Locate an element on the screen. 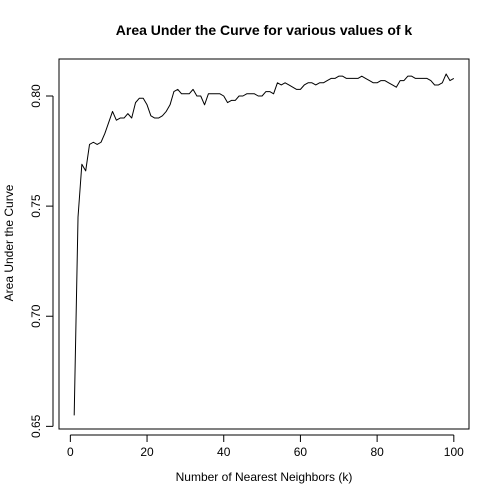  x-tick-label: 80 is located at coordinates (377, 452).